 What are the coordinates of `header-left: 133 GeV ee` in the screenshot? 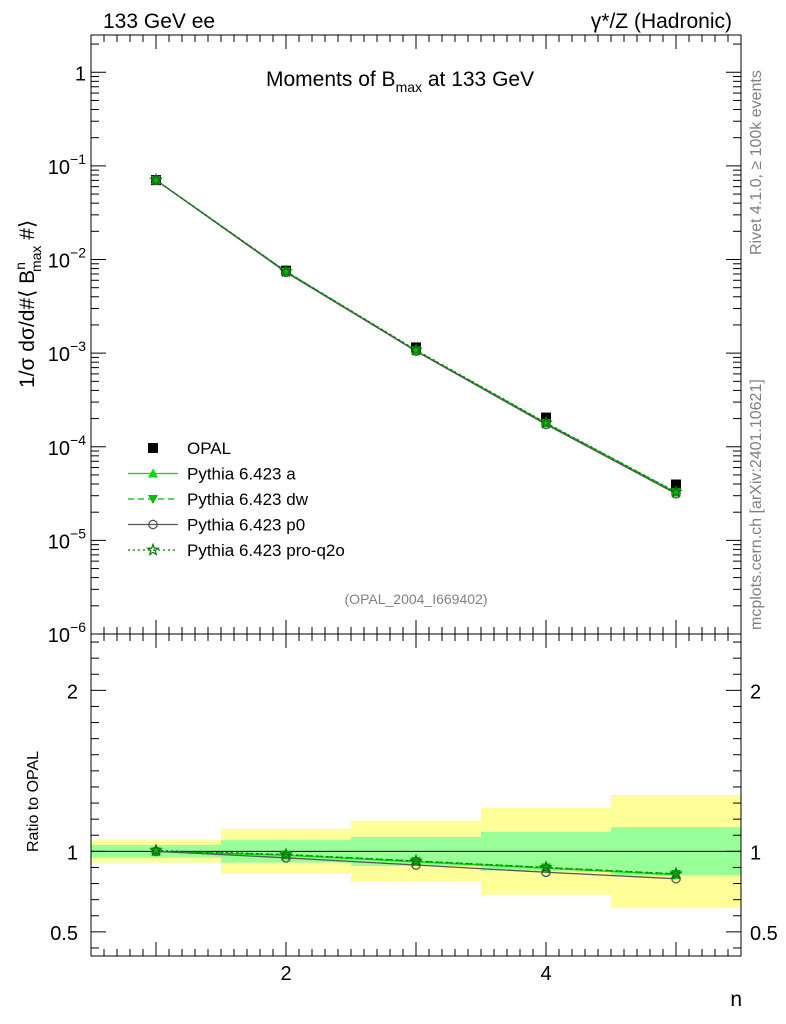 It's located at (159, 21).